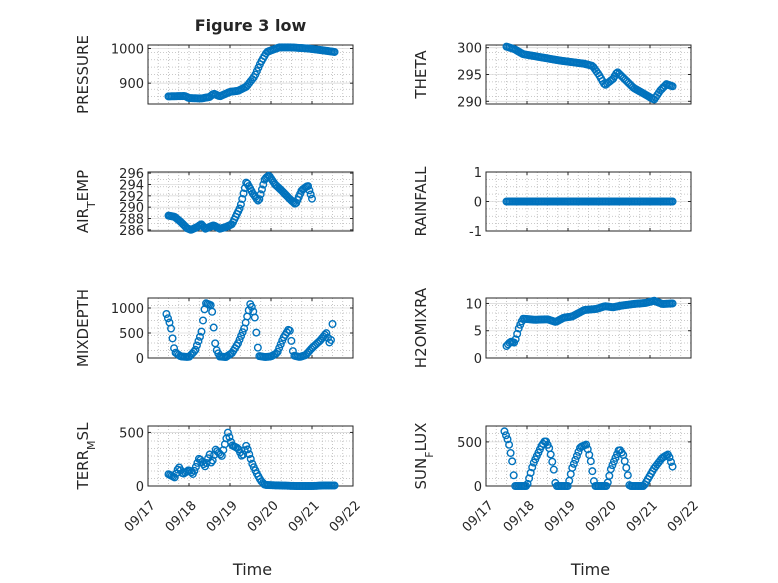 This screenshot has height=583, width=778. What do you see at coordinates (469, 49) in the screenshot?
I see `y-tick-label: 300` at bounding box center [469, 49].